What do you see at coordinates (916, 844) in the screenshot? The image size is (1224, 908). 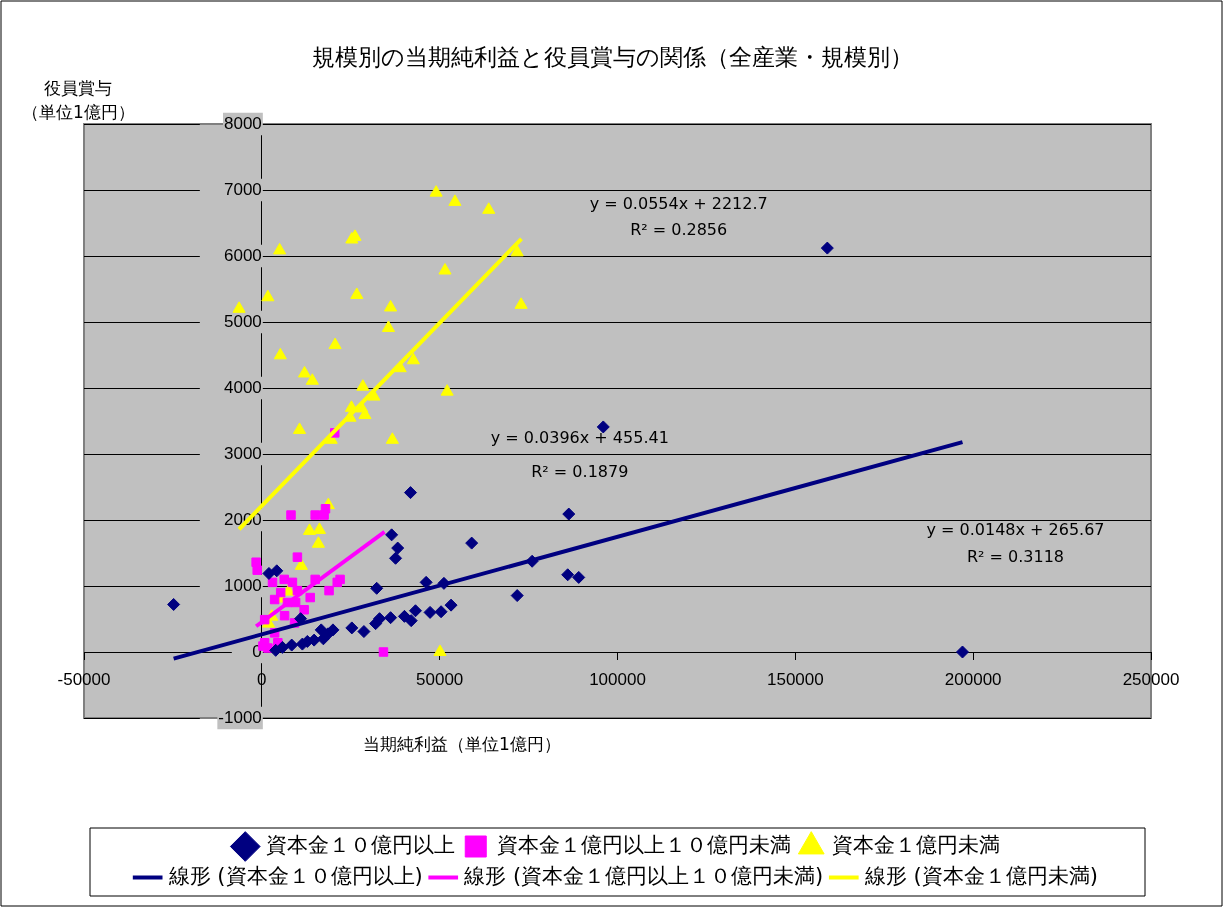 I see `legend-label: 資本金１億円未満` at bounding box center [916, 844].